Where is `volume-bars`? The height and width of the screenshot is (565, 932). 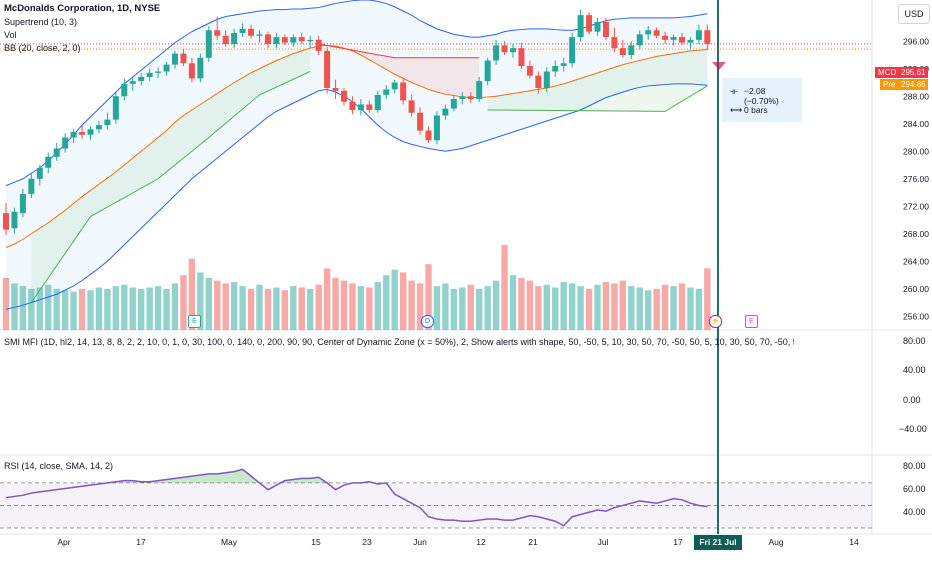 volume-bars is located at coordinates (356, 287).